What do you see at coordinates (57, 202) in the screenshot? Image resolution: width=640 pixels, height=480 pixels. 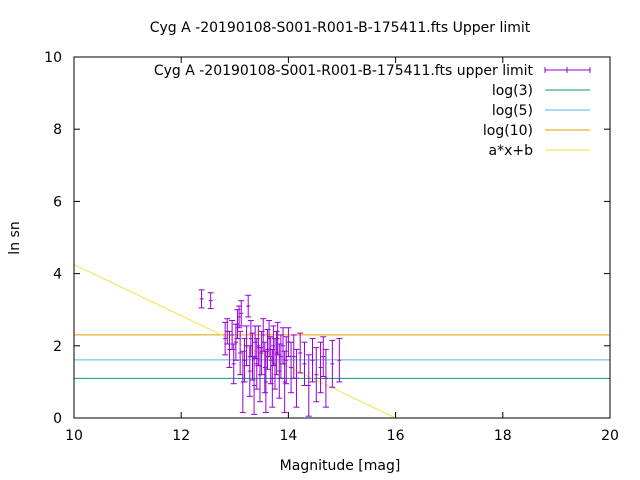 I see `y-tick-label: 6` at bounding box center [57, 202].